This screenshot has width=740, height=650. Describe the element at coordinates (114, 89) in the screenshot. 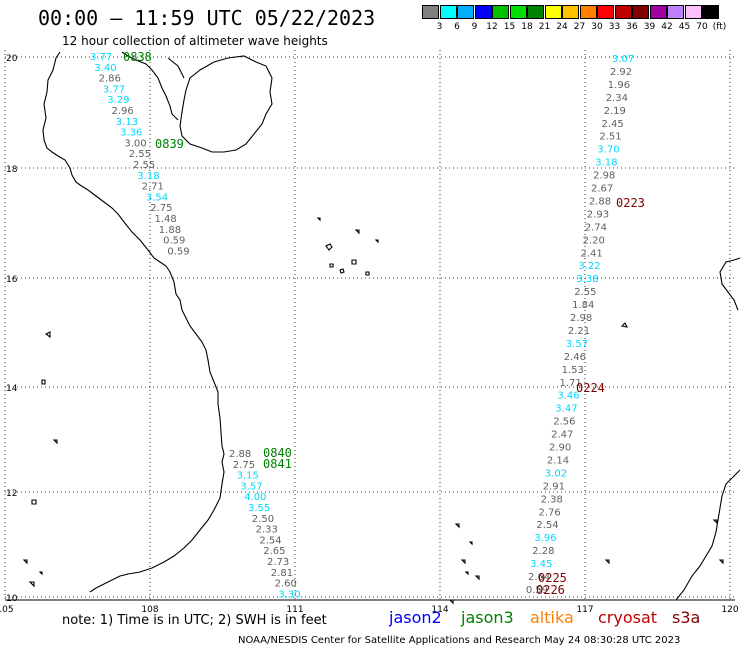

I see `wave-height-label: 3.77` at that location.